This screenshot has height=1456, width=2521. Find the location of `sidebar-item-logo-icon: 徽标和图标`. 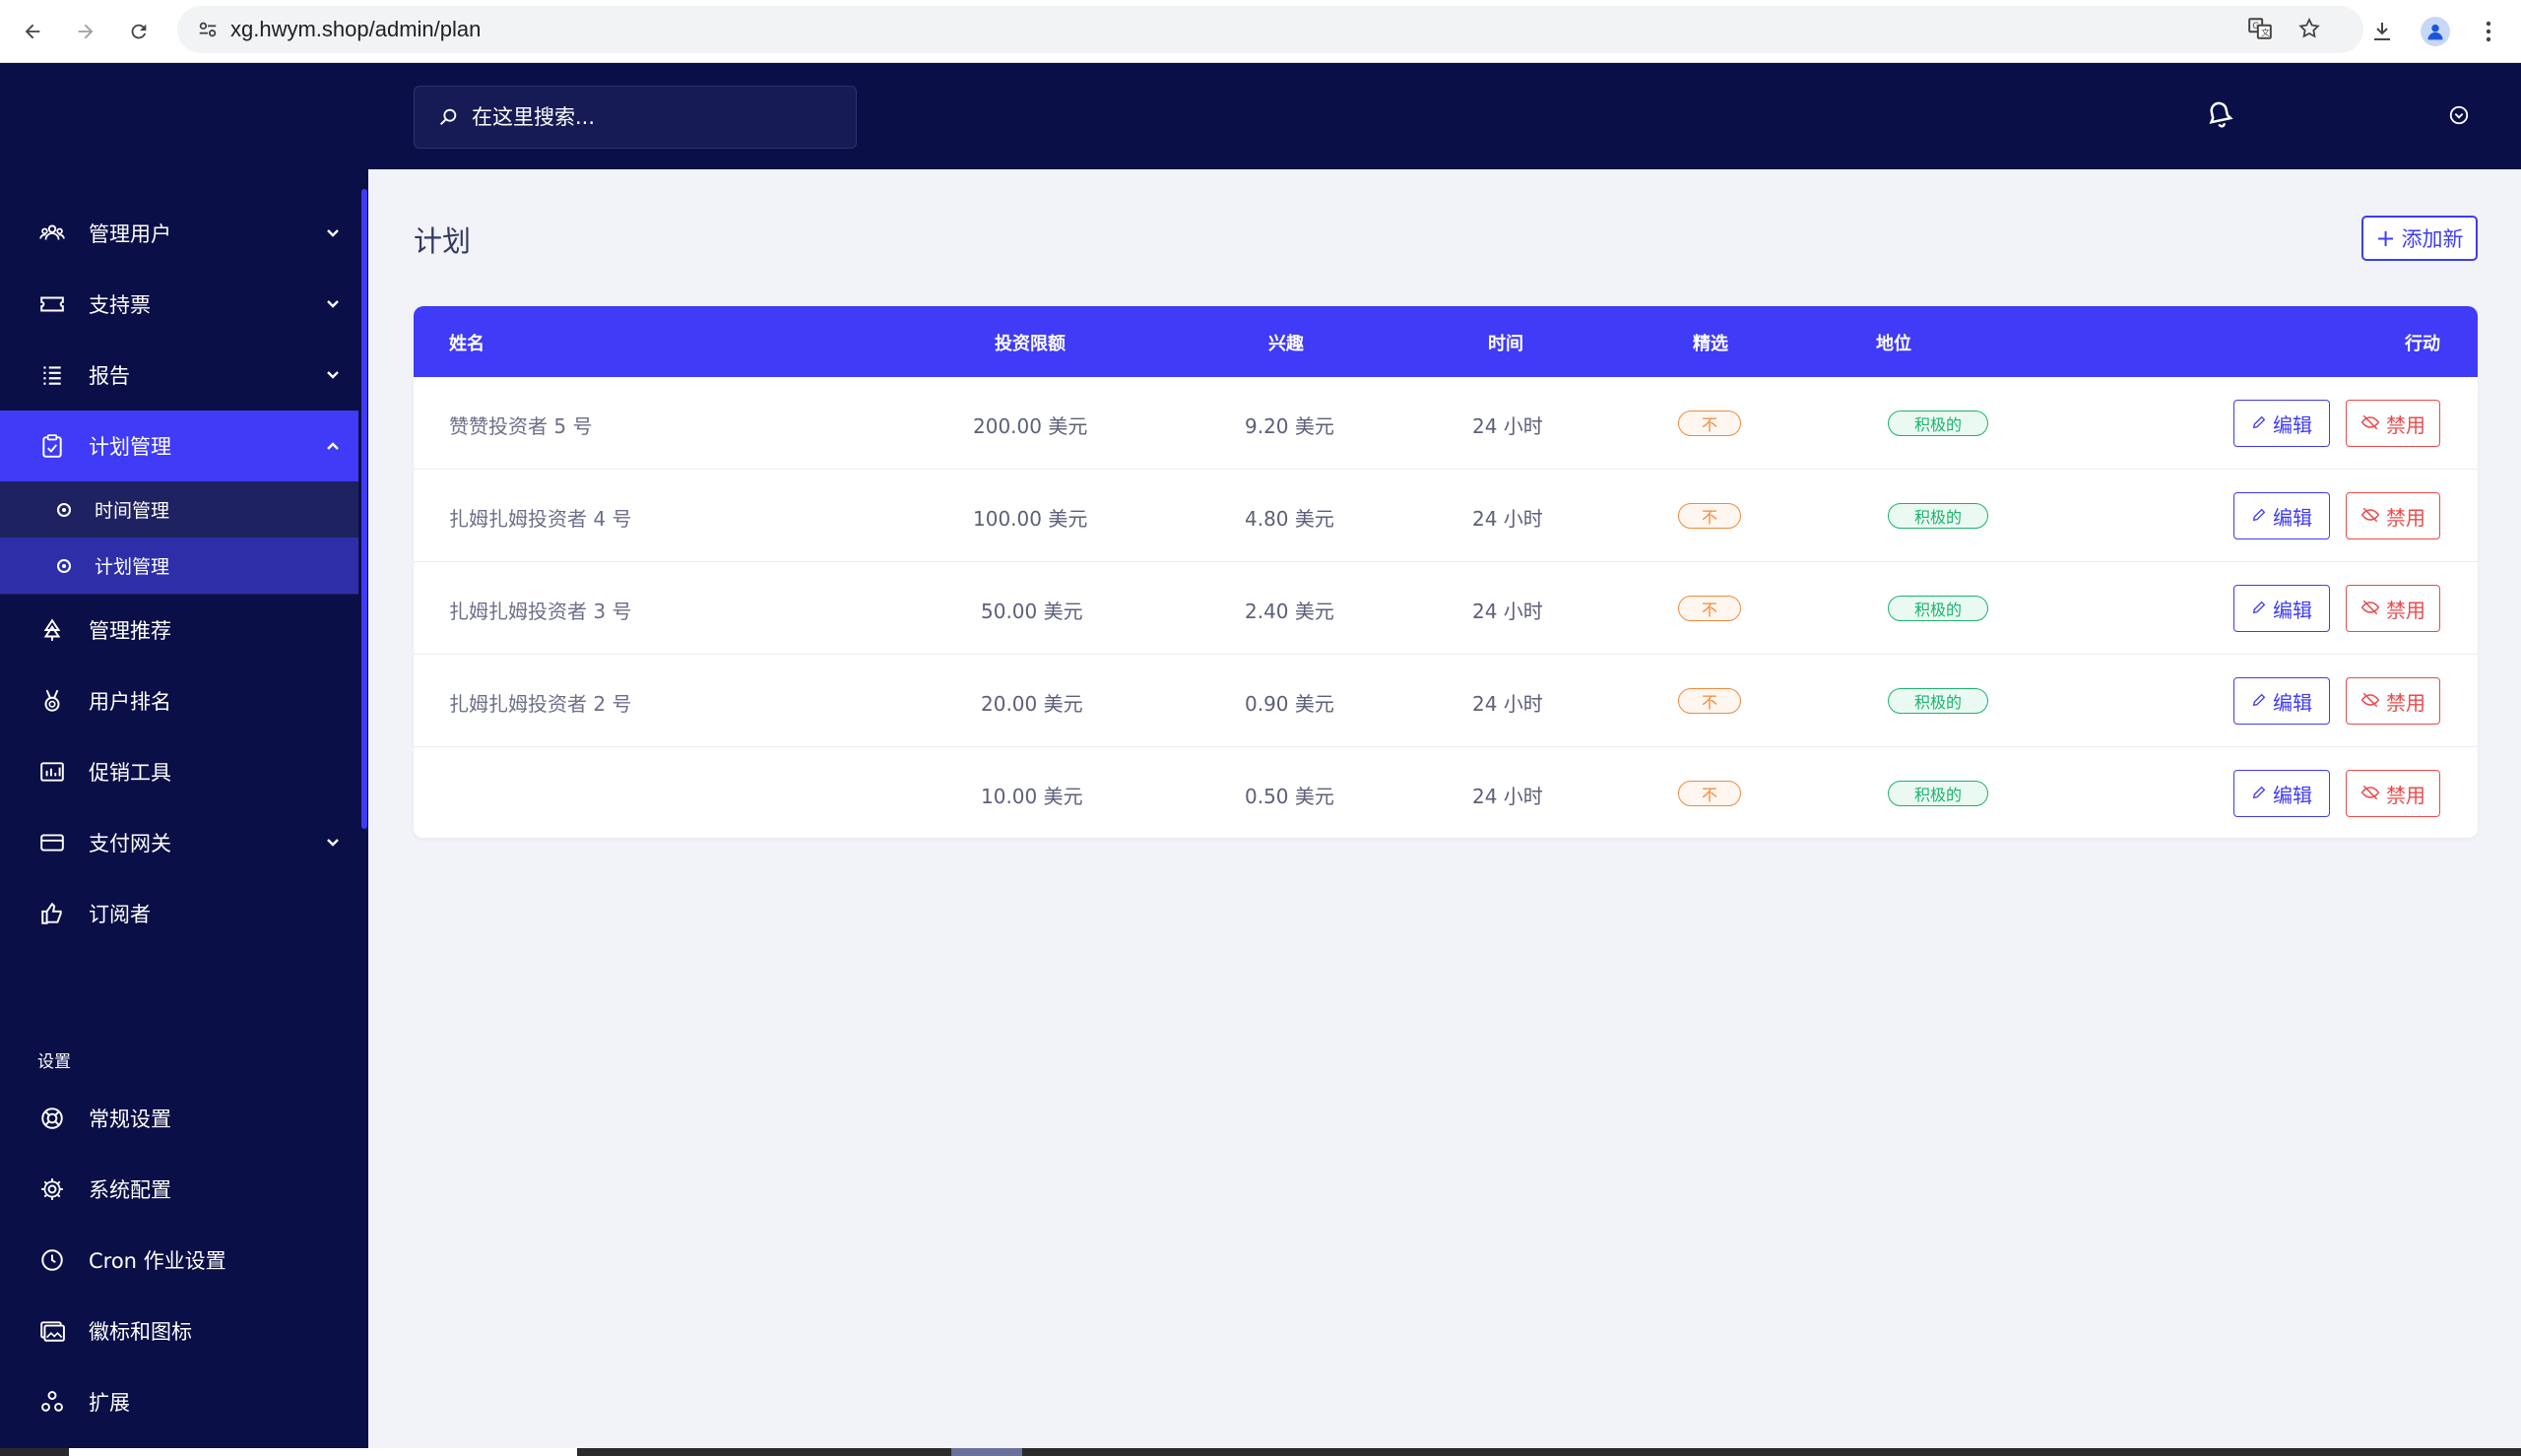

sidebar-item-logo-icon: 徽标和图标 is located at coordinates (179, 1331).